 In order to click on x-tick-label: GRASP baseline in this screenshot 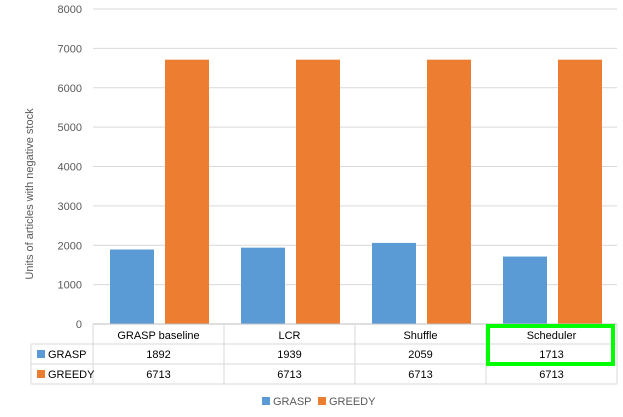, I will do `click(158, 336)`.